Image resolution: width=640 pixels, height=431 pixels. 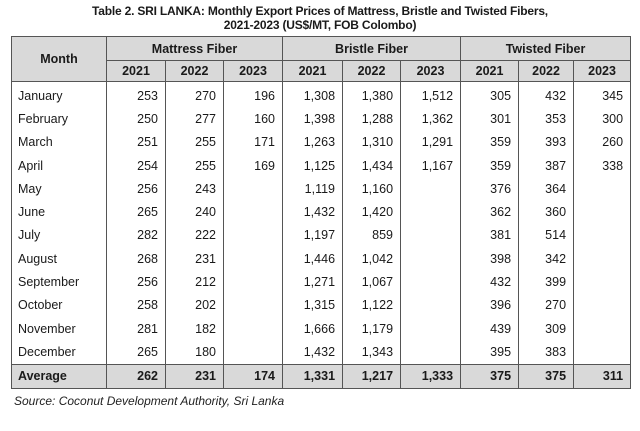 I want to click on table-row: November 281 182 1,666 1,179 439 309, so click(x=321, y=328).